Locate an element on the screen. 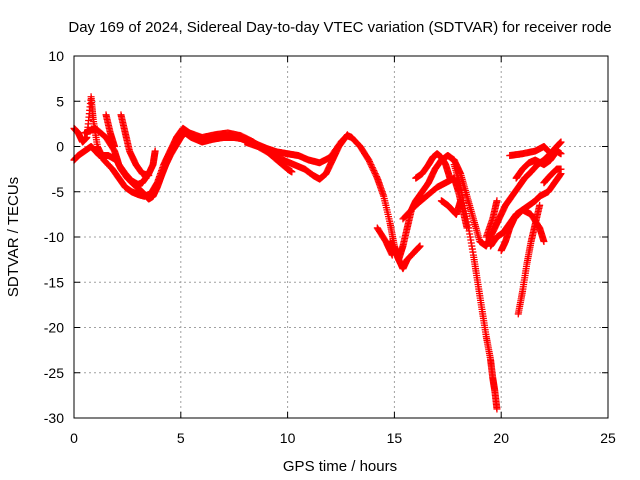 The width and height of the screenshot is (640, 480). y-tick-label: -25 is located at coordinates (54, 373).